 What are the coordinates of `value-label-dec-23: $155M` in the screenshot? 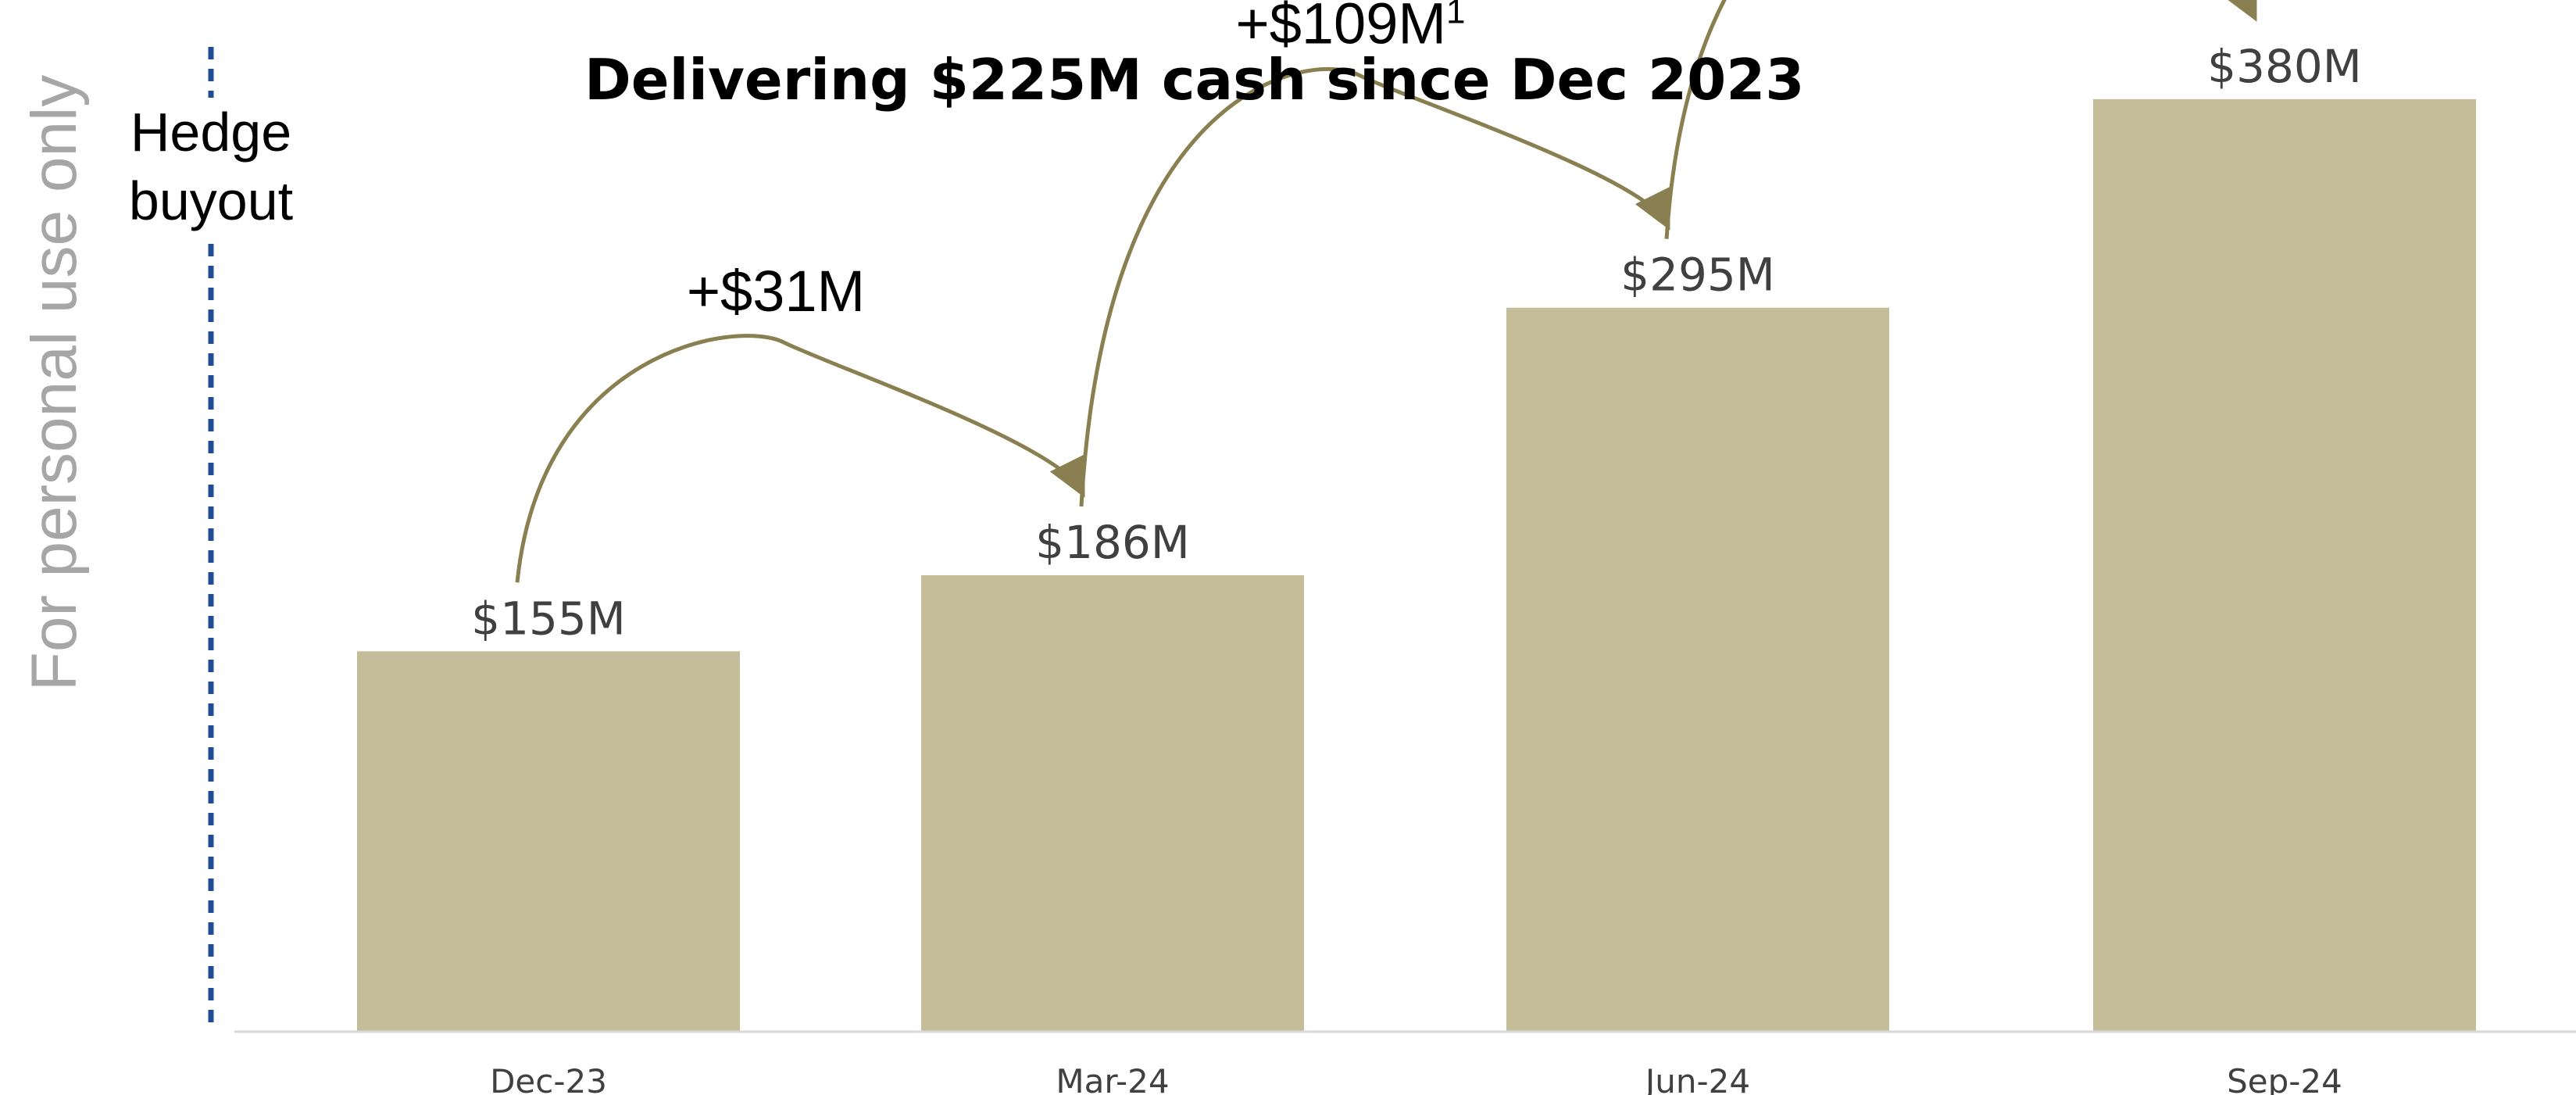 It's located at (548, 618).